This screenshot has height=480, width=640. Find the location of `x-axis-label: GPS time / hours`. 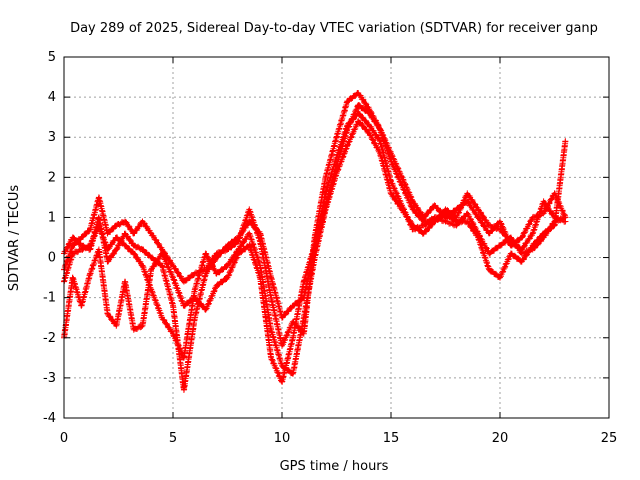

x-axis-label: GPS time / hours is located at coordinates (334, 466).